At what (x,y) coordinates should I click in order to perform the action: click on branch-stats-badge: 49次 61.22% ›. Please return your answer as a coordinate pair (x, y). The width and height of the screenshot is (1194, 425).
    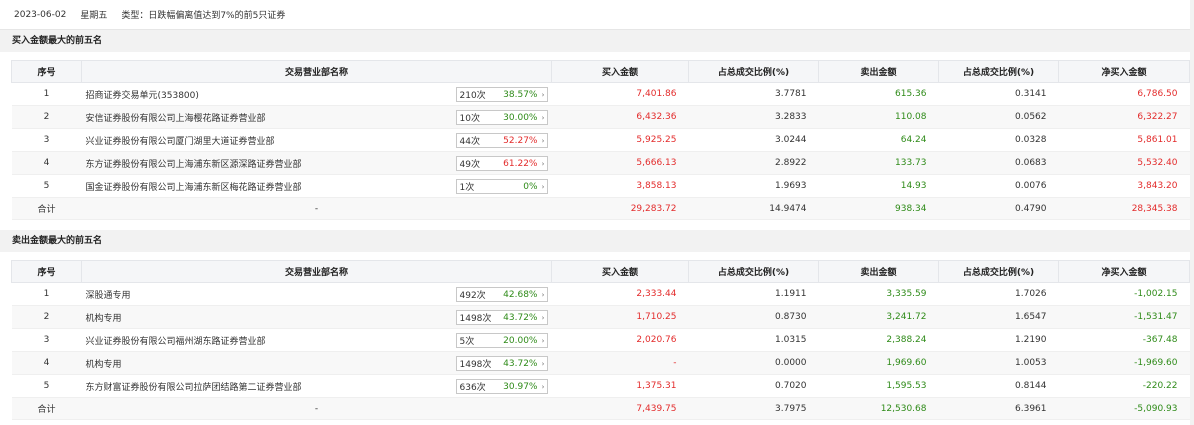
    Looking at the image, I should click on (501, 163).